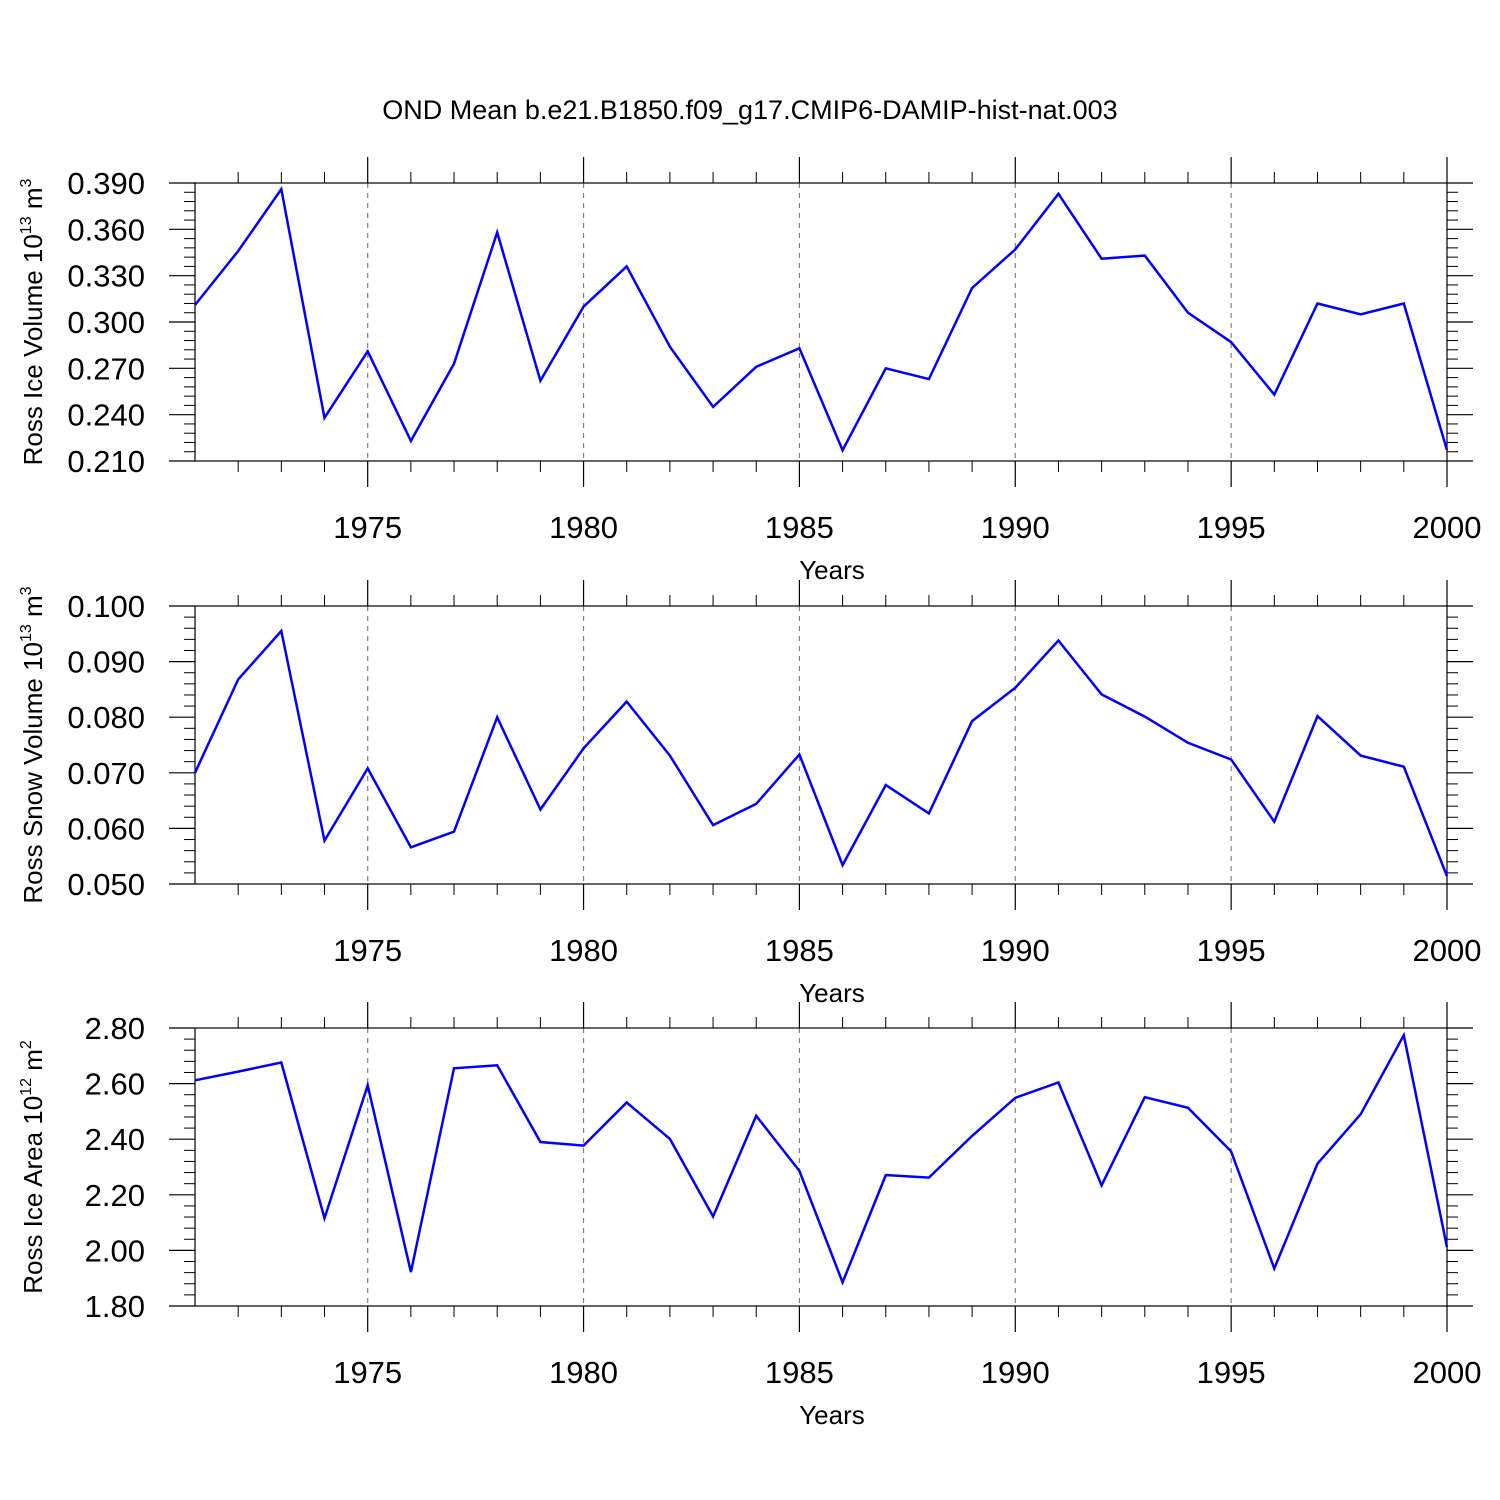 This screenshot has height=1500, width=1500. Describe the element at coordinates (115, 1250) in the screenshot. I see `y-tick-label: 2.00` at that location.